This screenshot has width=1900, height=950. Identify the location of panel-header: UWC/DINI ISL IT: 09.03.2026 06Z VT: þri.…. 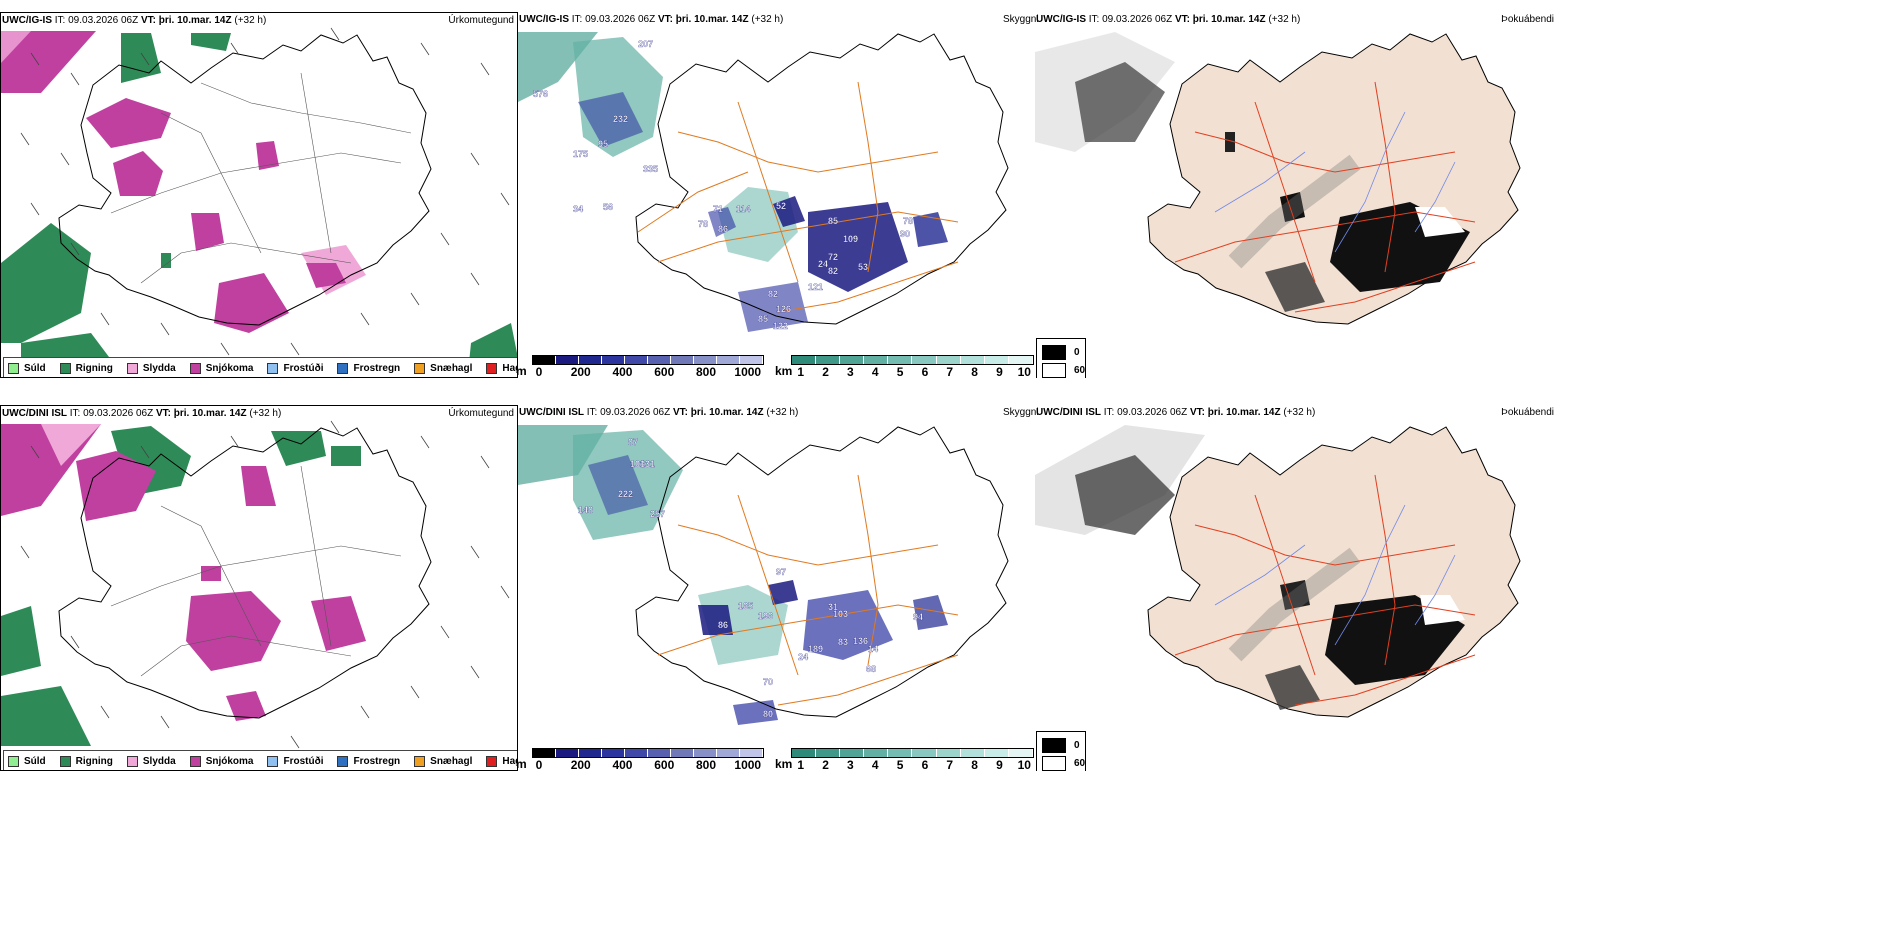
(659, 412).